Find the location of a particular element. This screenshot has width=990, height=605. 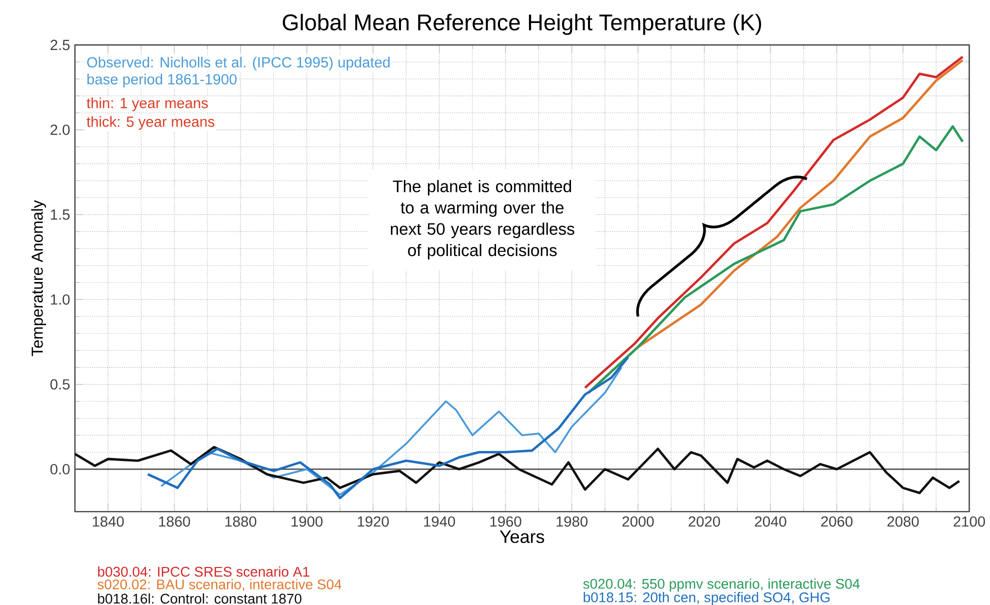

x-tick-label: 2100 is located at coordinates (969, 521).